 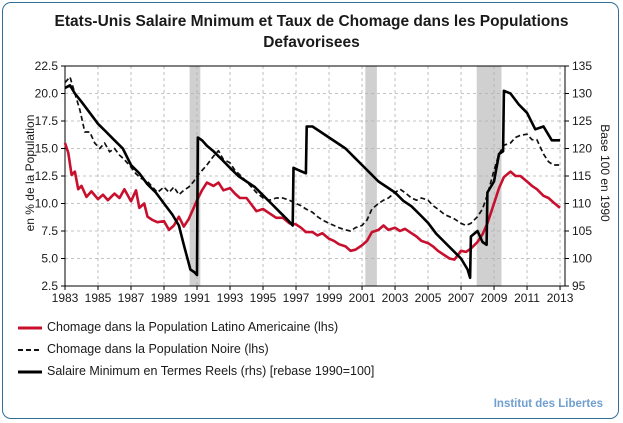 I want to click on left-tick-label-2.5: 2.5, so click(x=49, y=286).